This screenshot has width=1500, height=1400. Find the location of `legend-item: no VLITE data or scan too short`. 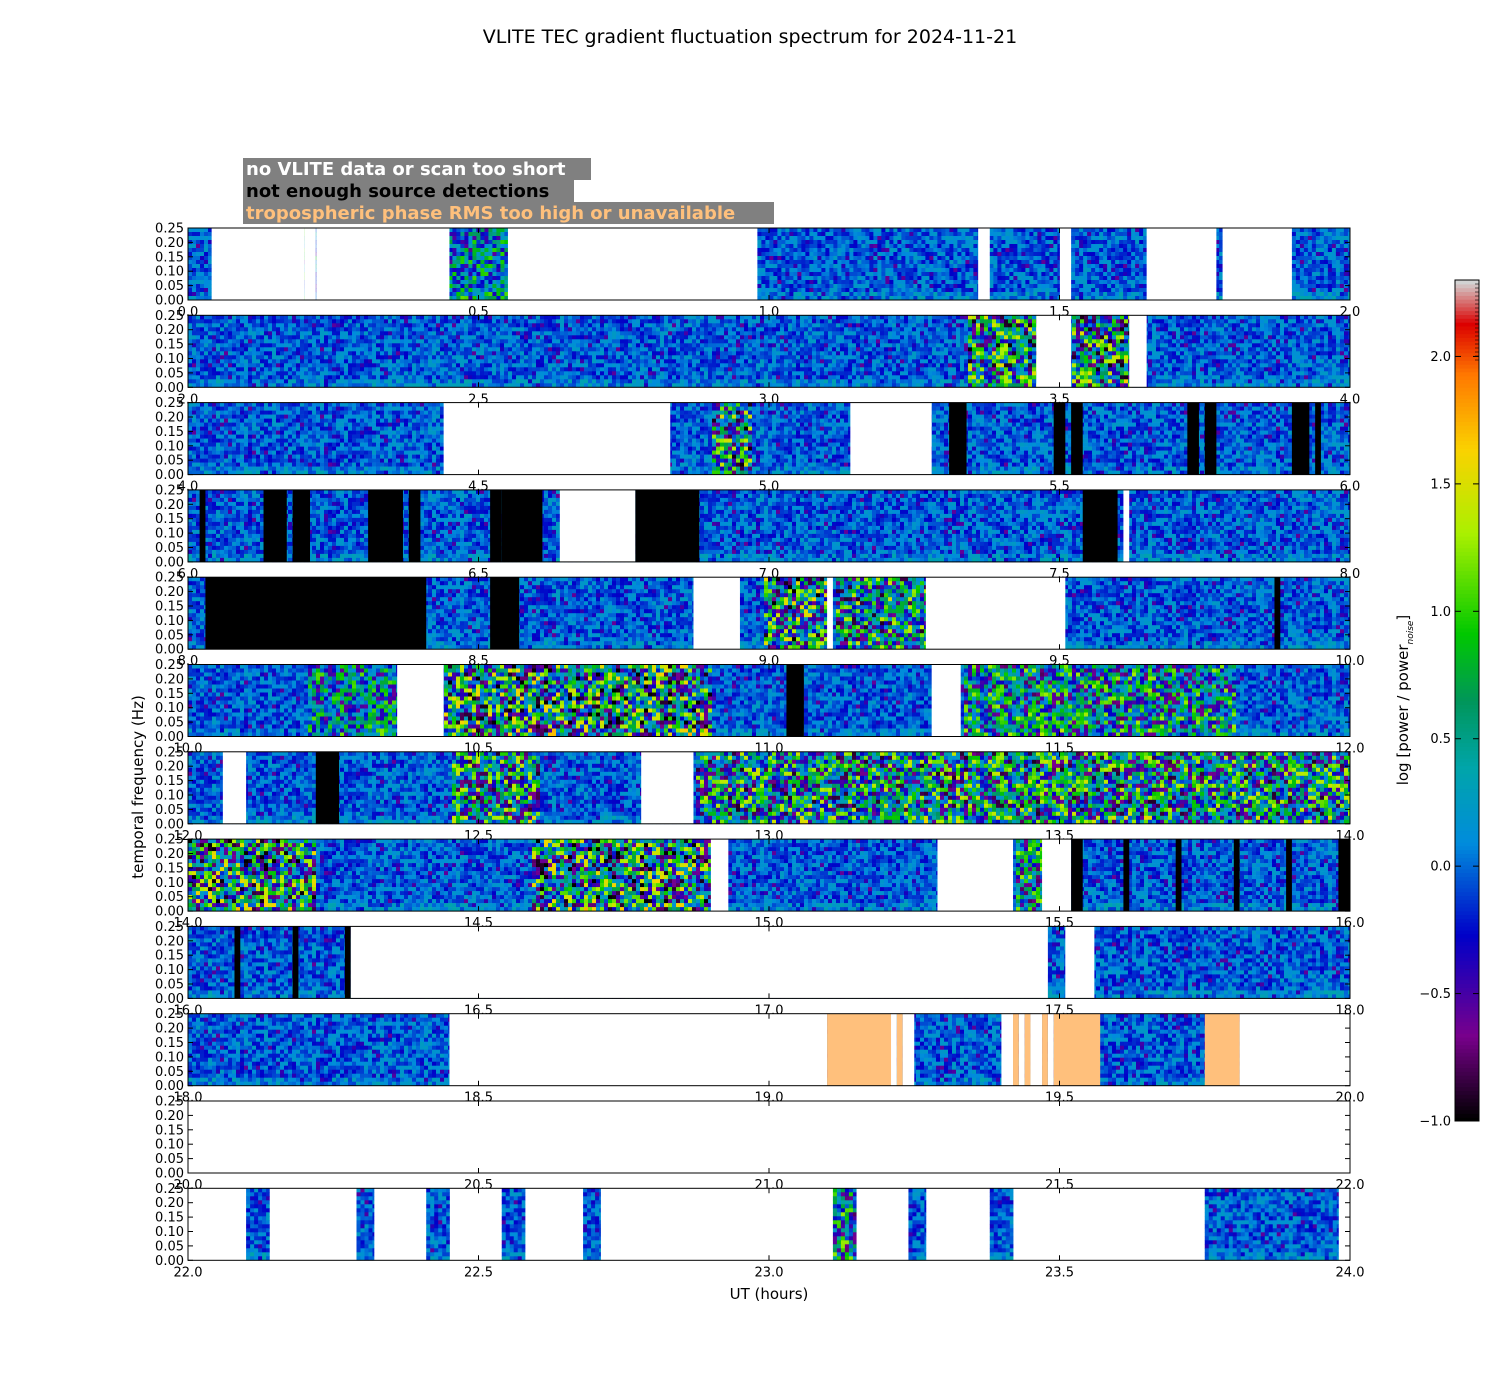

legend-item: no VLITE data or scan too short is located at coordinates (406, 169).